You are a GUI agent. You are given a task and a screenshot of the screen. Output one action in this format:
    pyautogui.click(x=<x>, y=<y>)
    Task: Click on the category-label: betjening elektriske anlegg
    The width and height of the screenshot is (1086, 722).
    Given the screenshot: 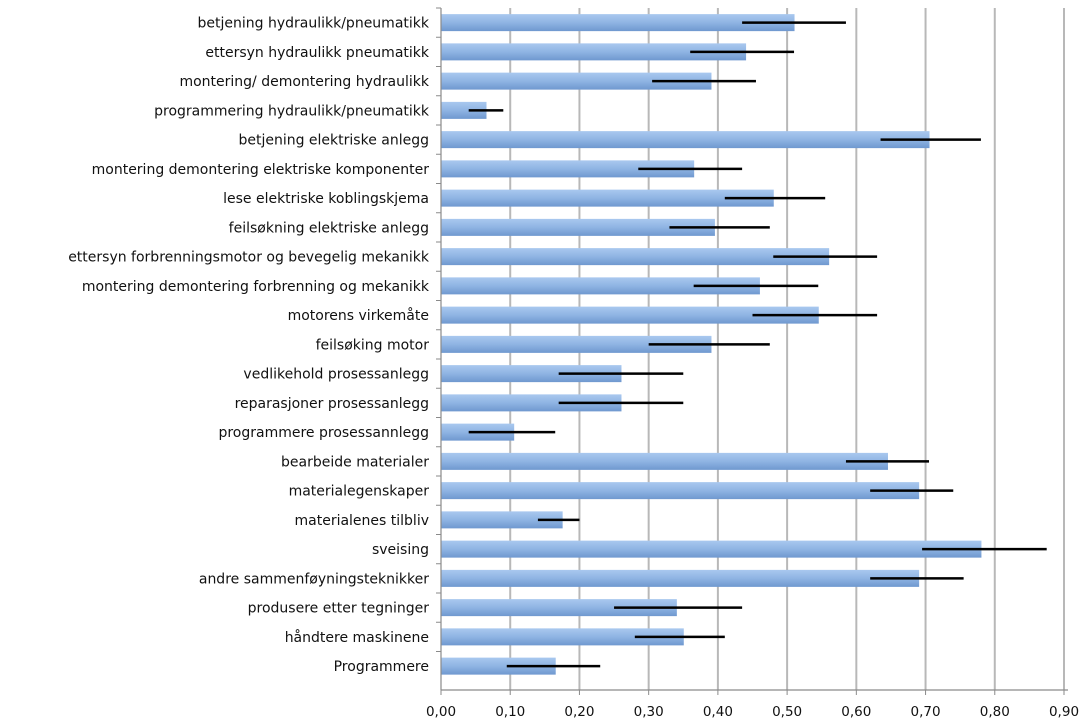 What is the action you would take?
    pyautogui.click(x=333, y=141)
    